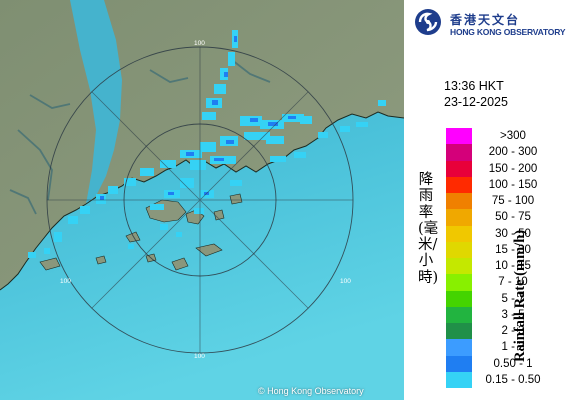 This screenshot has width=577, height=400. What do you see at coordinates (513, 249) in the screenshot?
I see `legend-label: 15 - 30` at bounding box center [513, 249].